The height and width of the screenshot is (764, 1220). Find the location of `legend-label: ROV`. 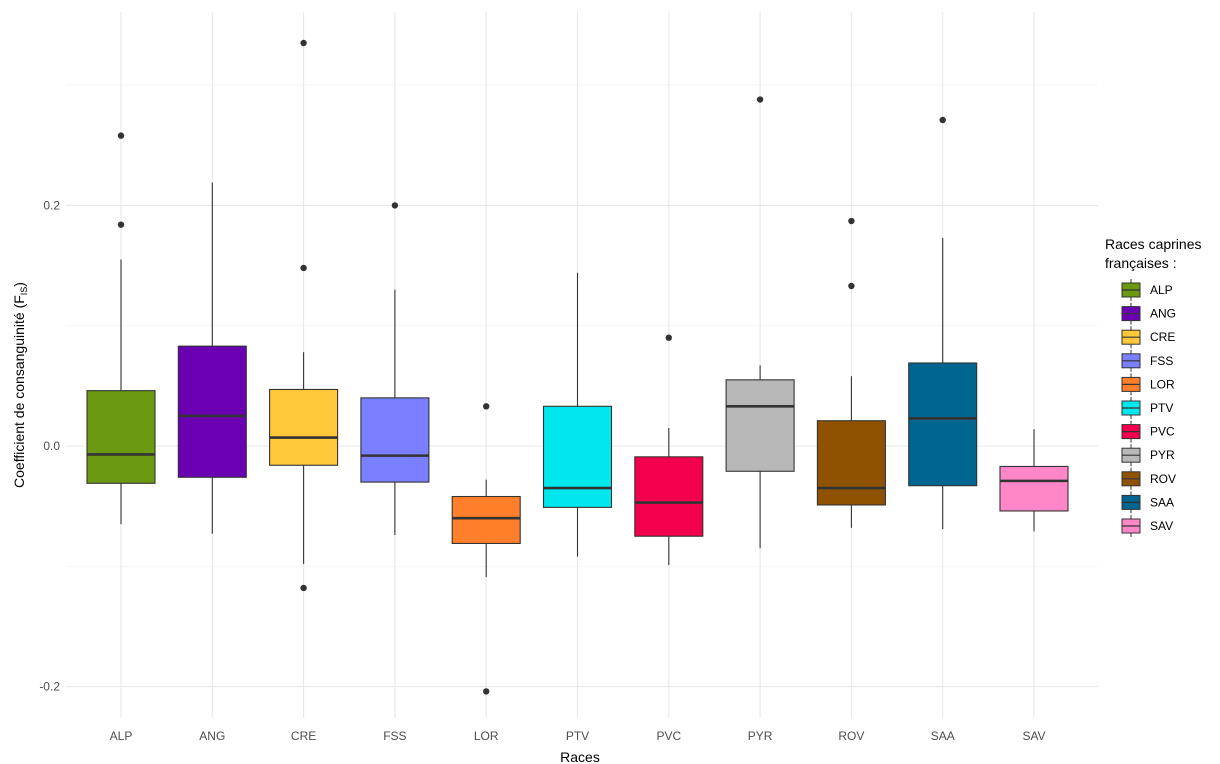

legend-label: ROV is located at coordinates (1163, 479).